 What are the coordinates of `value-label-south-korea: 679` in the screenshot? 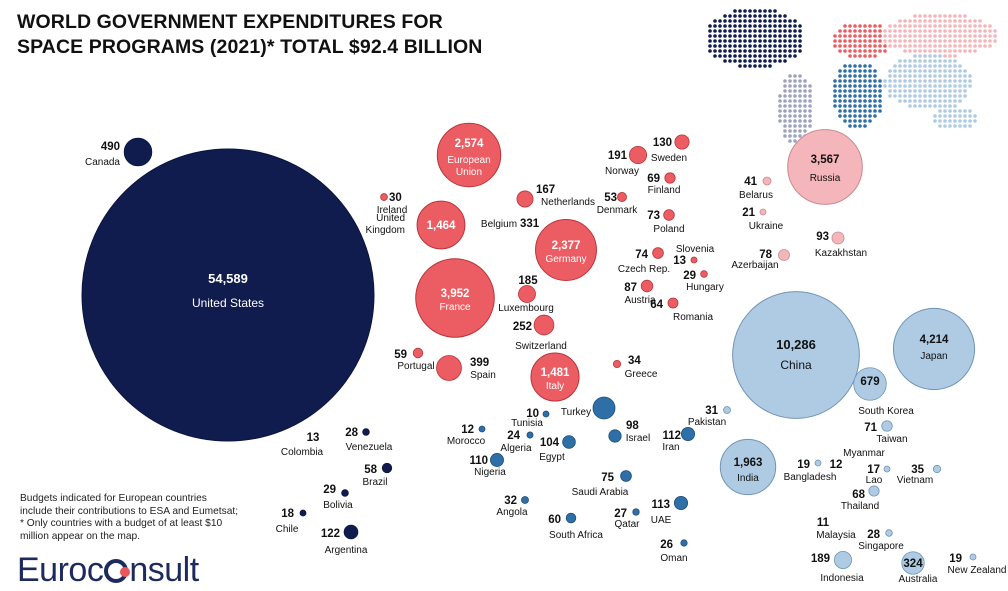 It's located at (869, 382).